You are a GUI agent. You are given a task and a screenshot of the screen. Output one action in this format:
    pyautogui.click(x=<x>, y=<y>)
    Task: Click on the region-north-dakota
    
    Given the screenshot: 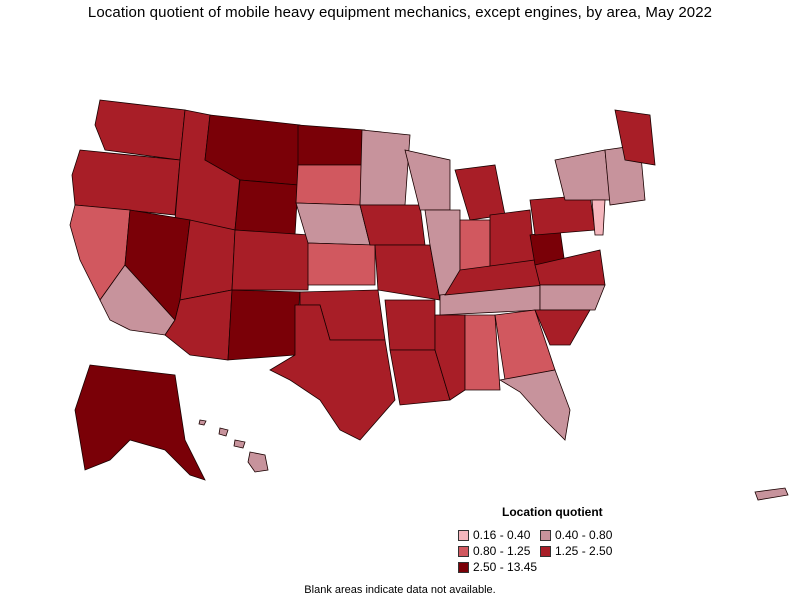 What is the action you would take?
    pyautogui.click(x=331, y=145)
    